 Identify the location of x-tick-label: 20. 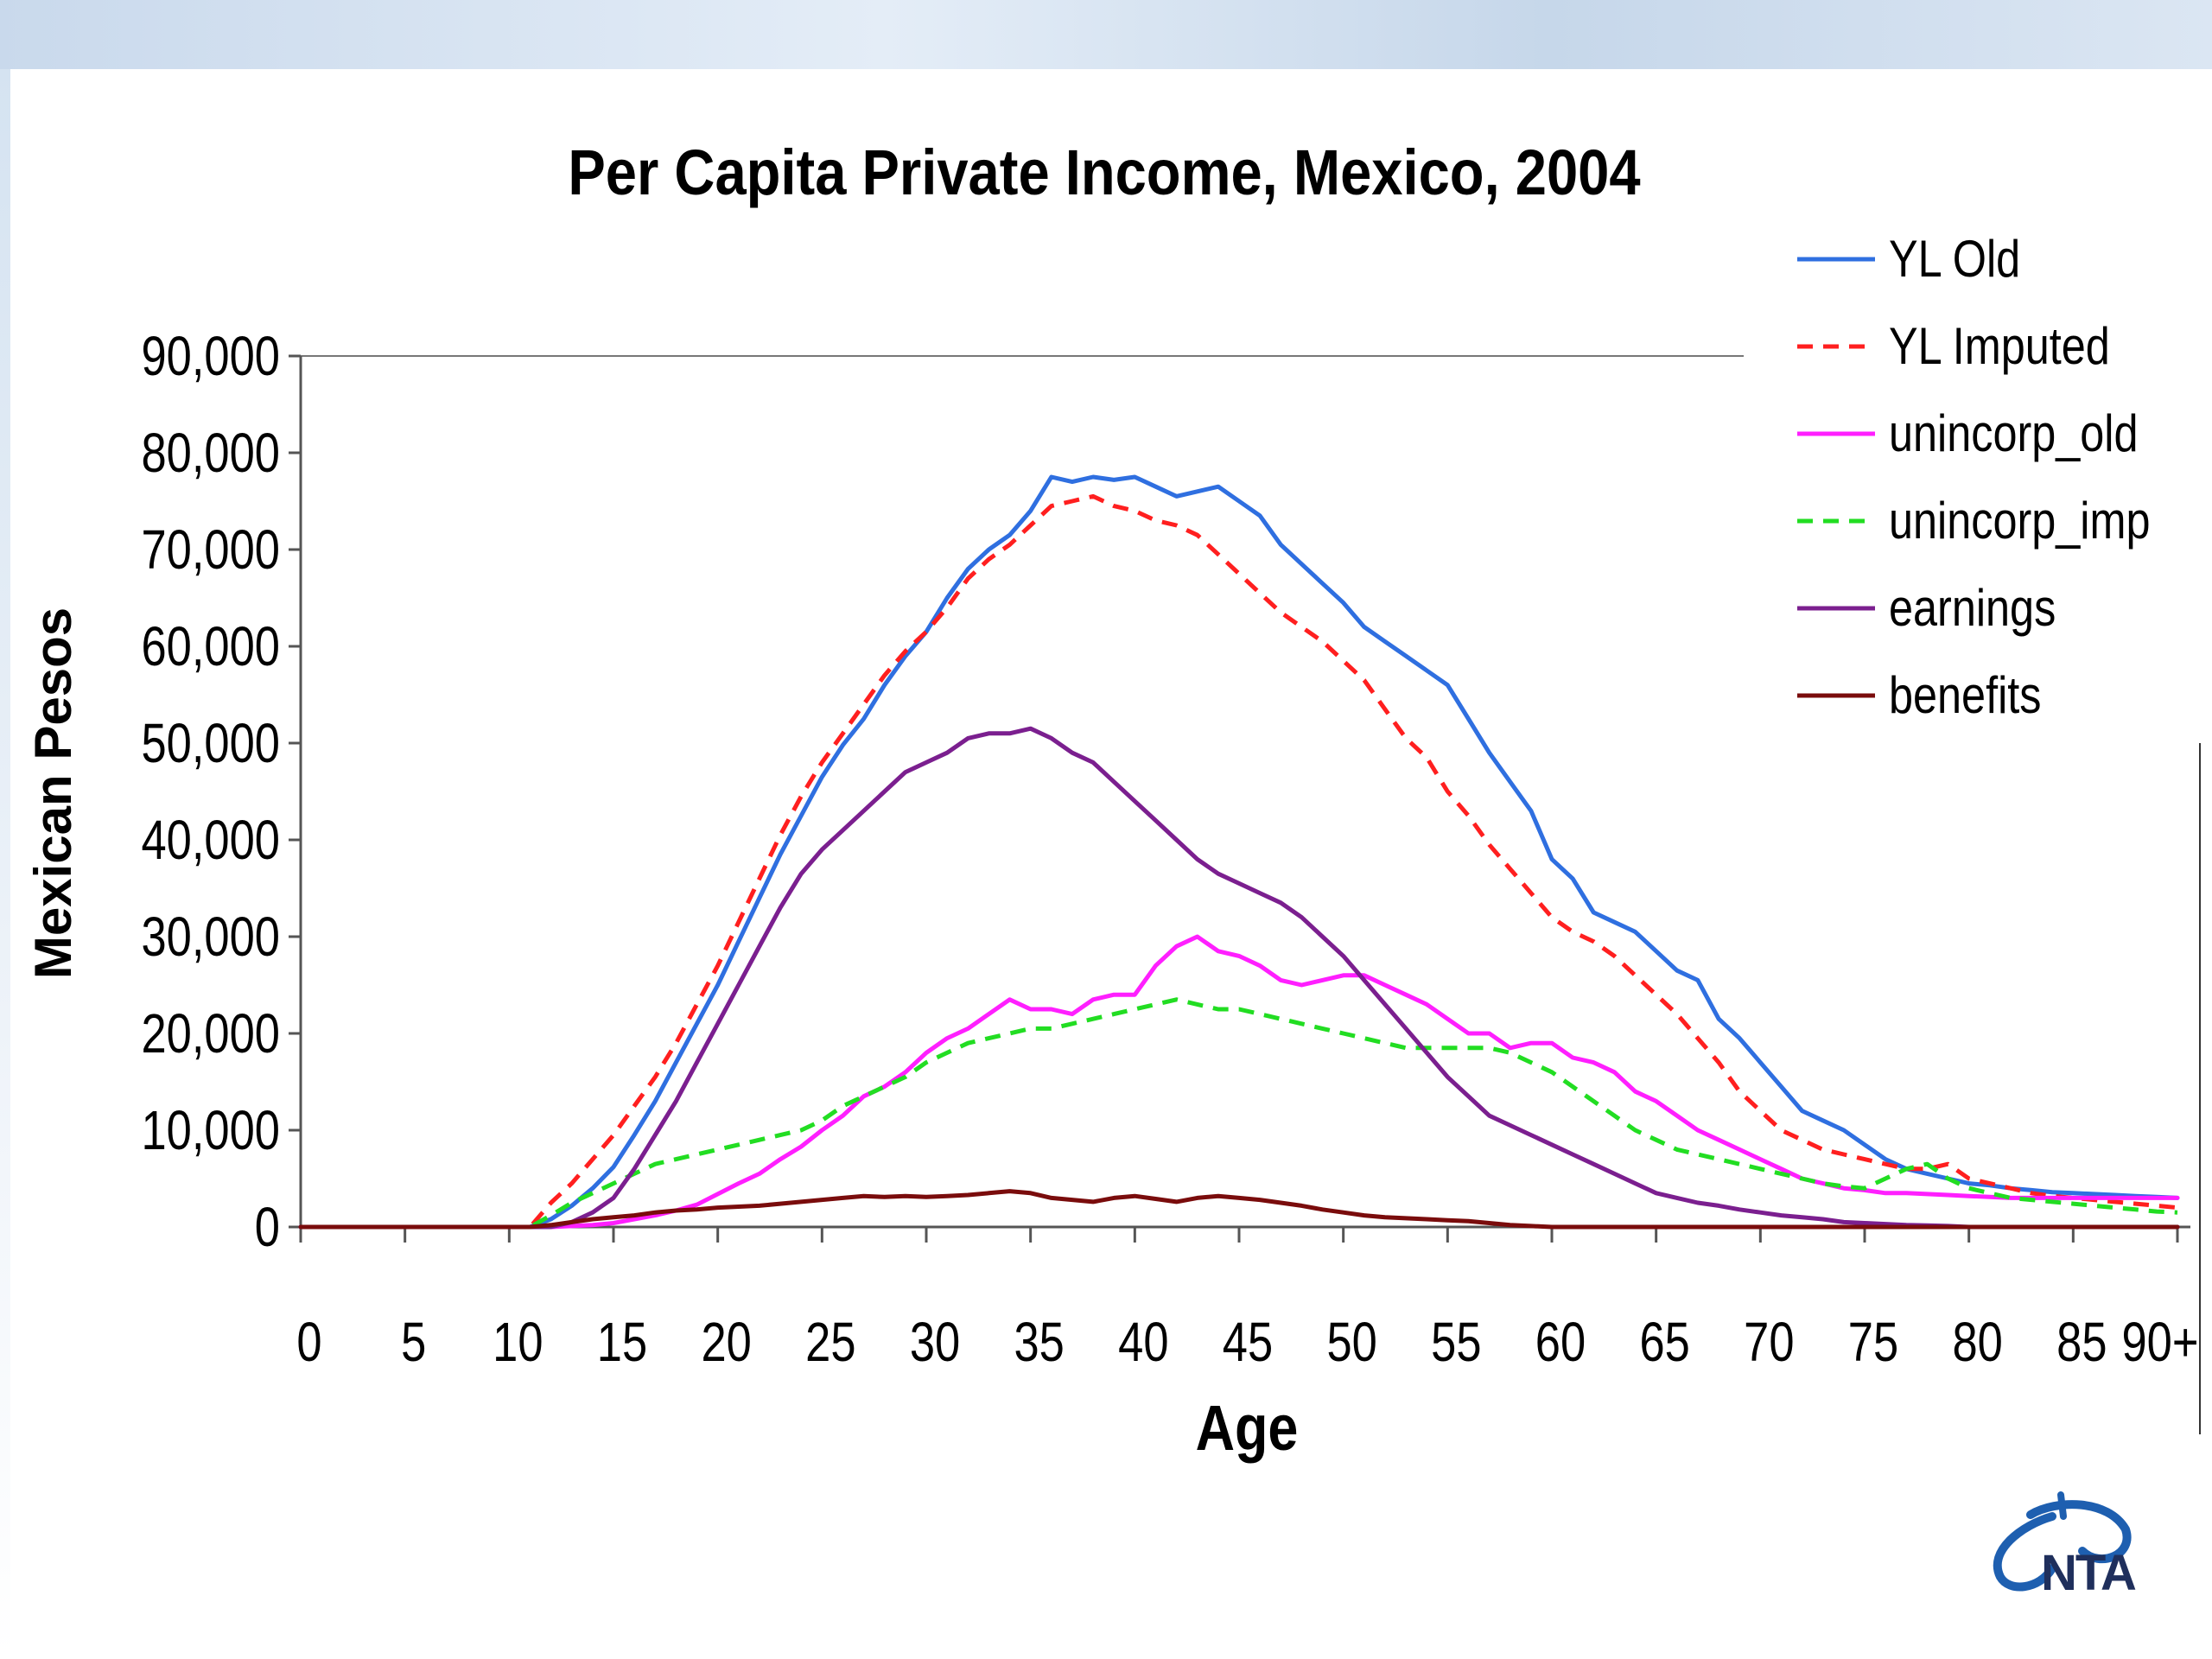
(726, 1342).